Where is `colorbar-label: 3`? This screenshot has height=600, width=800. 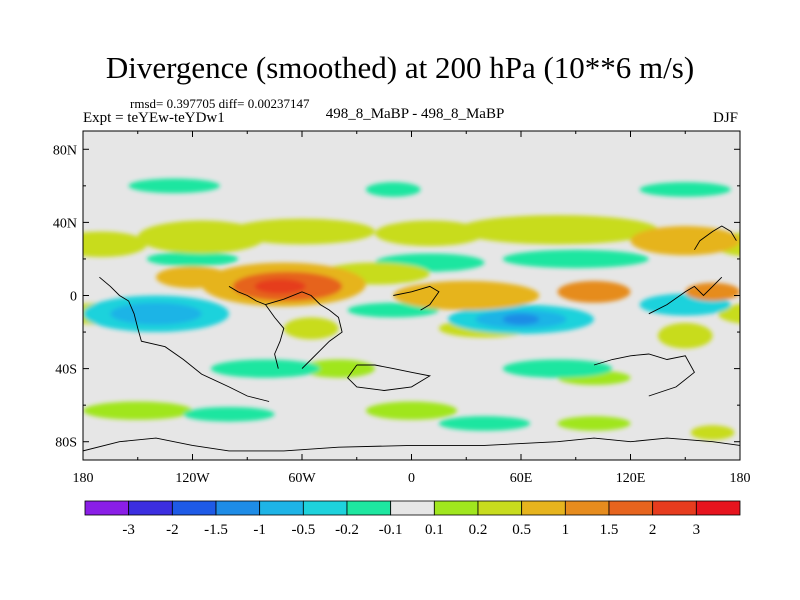
colorbar-label: 3 is located at coordinates (697, 530).